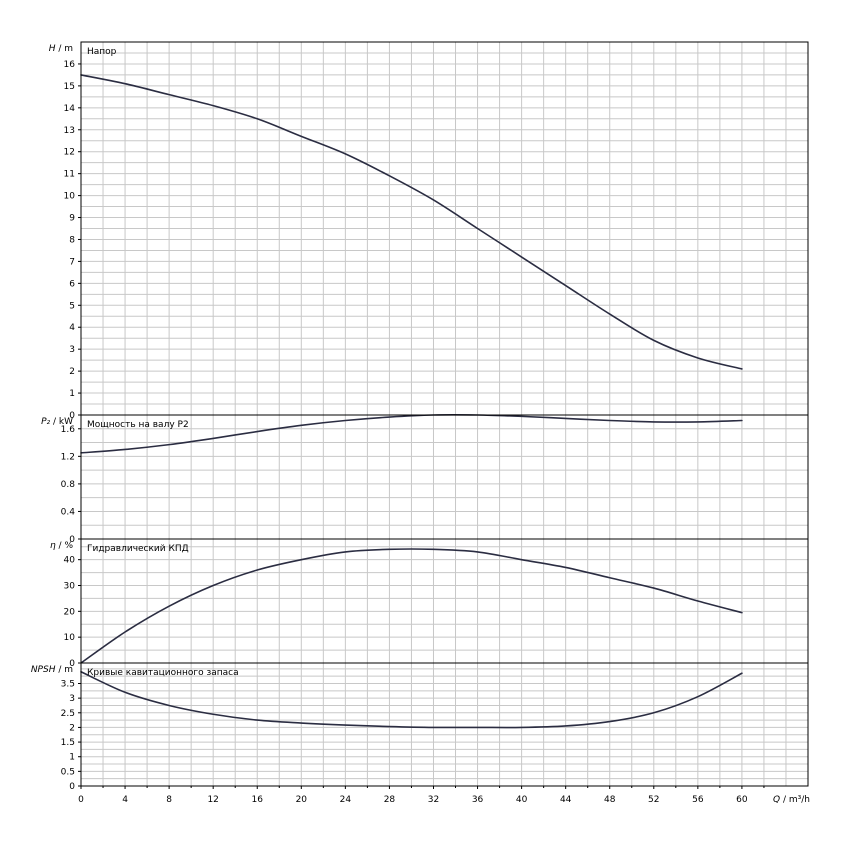  Describe the element at coordinates (138, 425) in the screenshot. I see `panel-title: Мощность на валу P2` at that location.